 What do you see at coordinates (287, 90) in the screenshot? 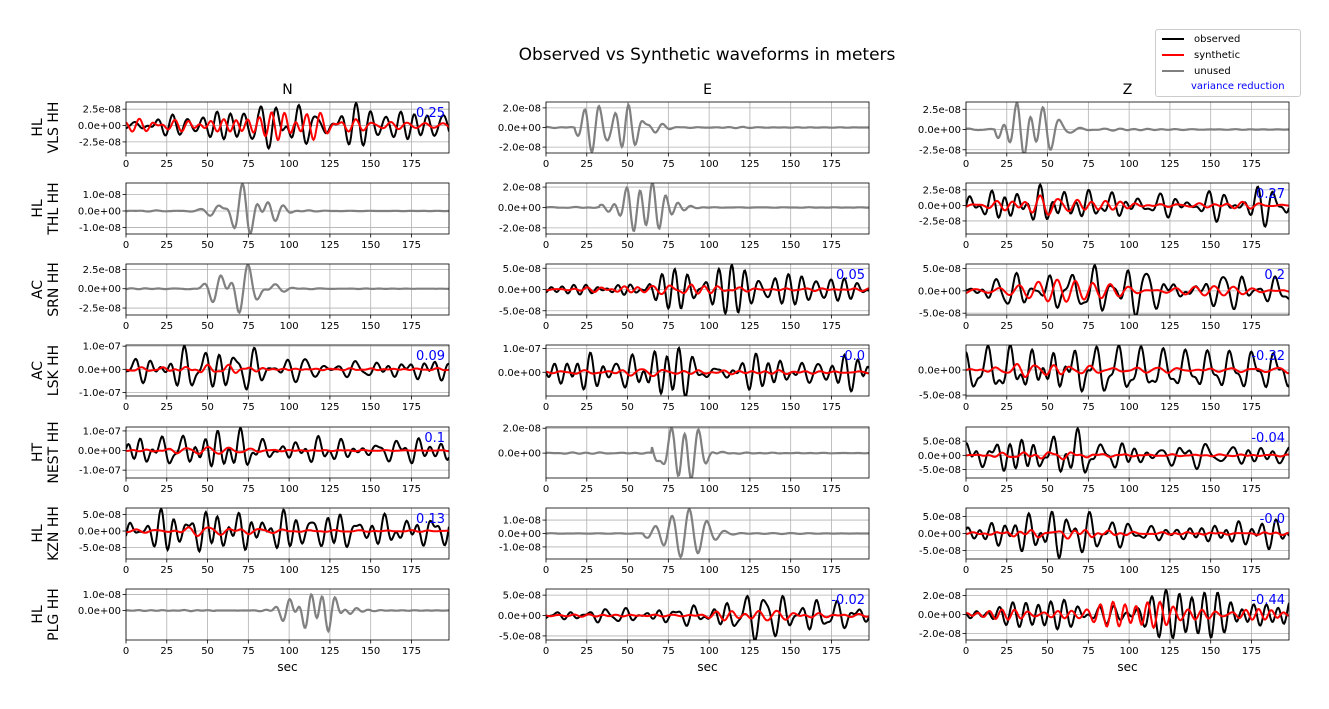
I see `column-title-n: N` at bounding box center [287, 90].